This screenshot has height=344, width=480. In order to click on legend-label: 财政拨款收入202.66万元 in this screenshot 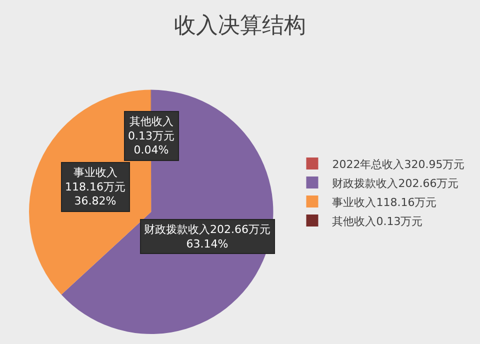, I will do `click(395, 183)`.